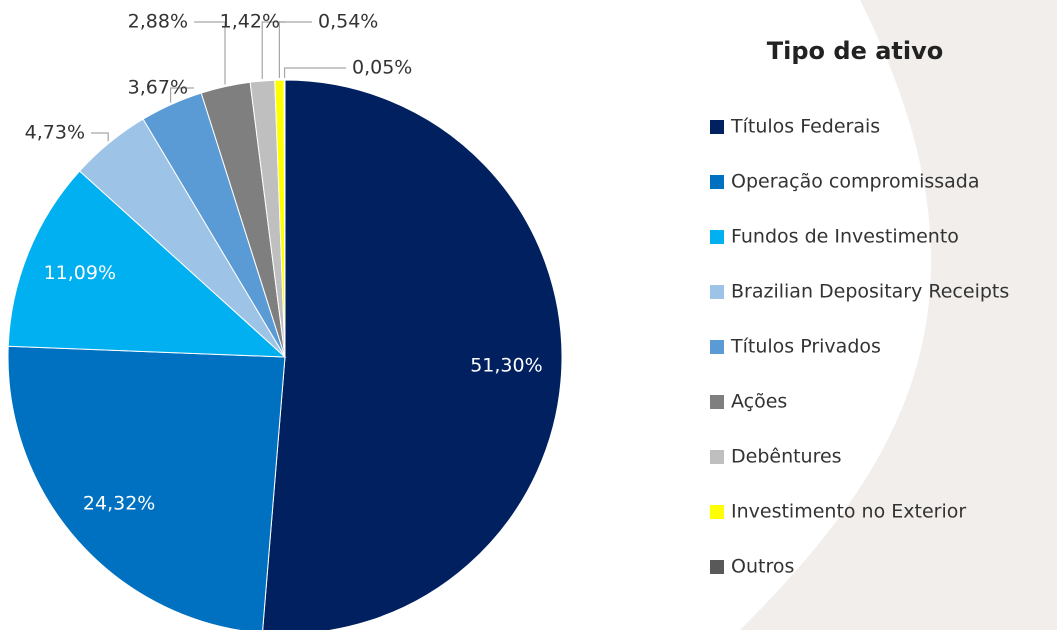  What do you see at coordinates (506, 366) in the screenshot?
I see `data-label: 51,30%` at bounding box center [506, 366].